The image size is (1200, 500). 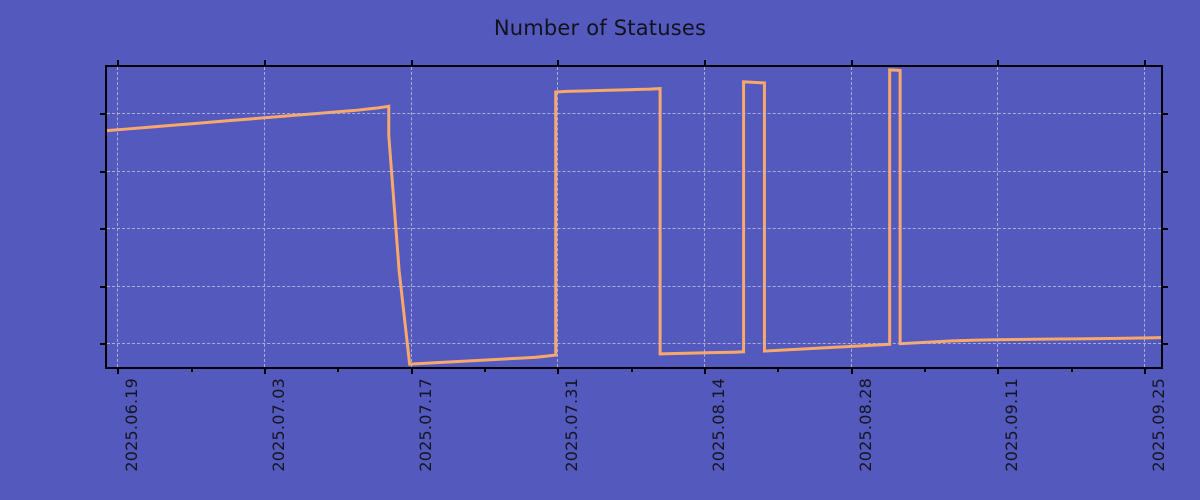 I want to click on chart-title: Number of Statuses, so click(x=600, y=28).